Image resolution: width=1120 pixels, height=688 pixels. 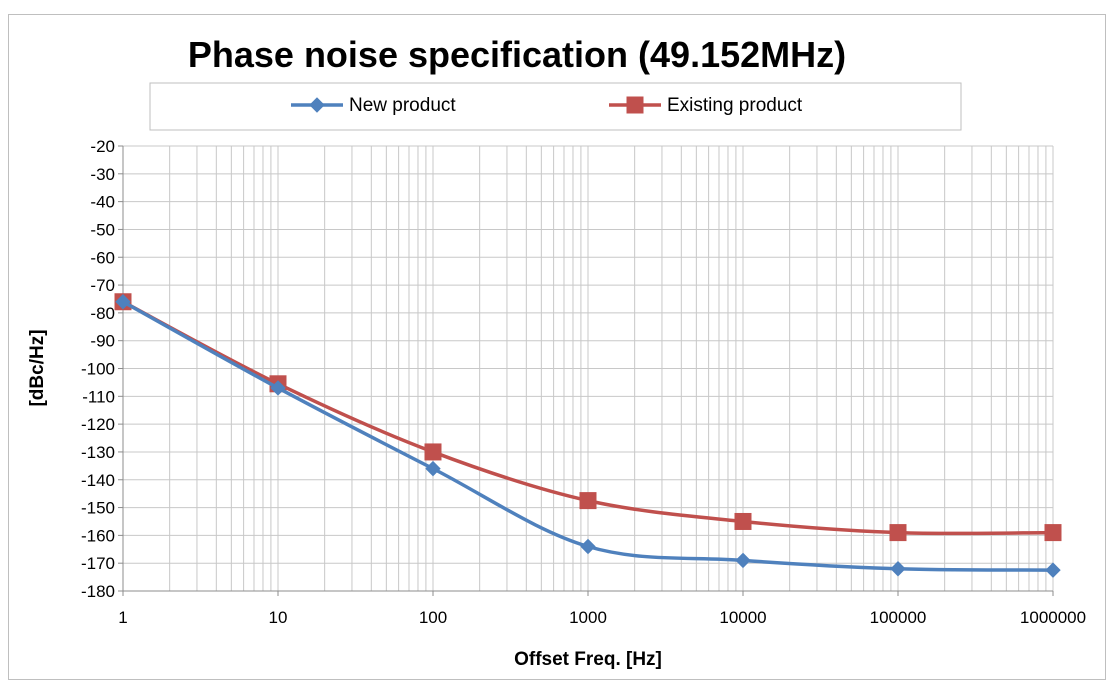 I want to click on x-tick-label: 10000, so click(x=742, y=617).